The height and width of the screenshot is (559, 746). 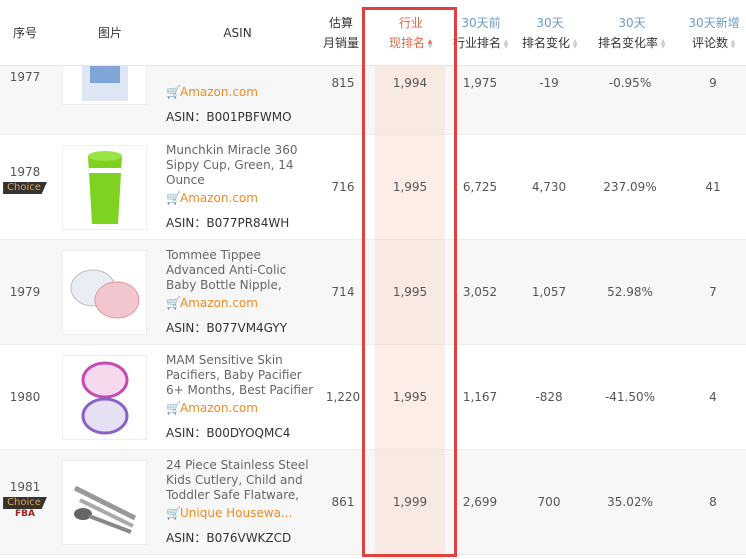 I want to click on rank-cell: 1980, so click(x=25, y=397).